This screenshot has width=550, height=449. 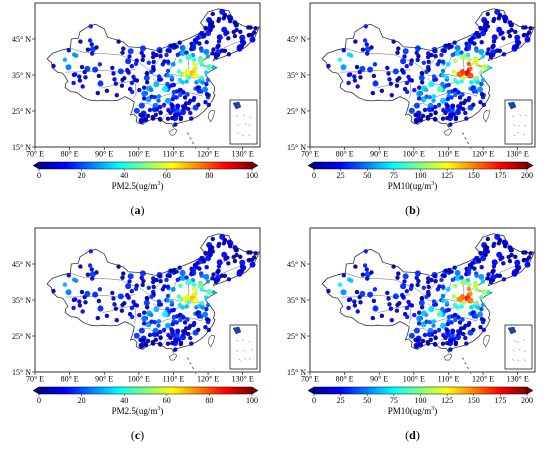 I want to click on panel-label-part: c, so click(x=137, y=435).